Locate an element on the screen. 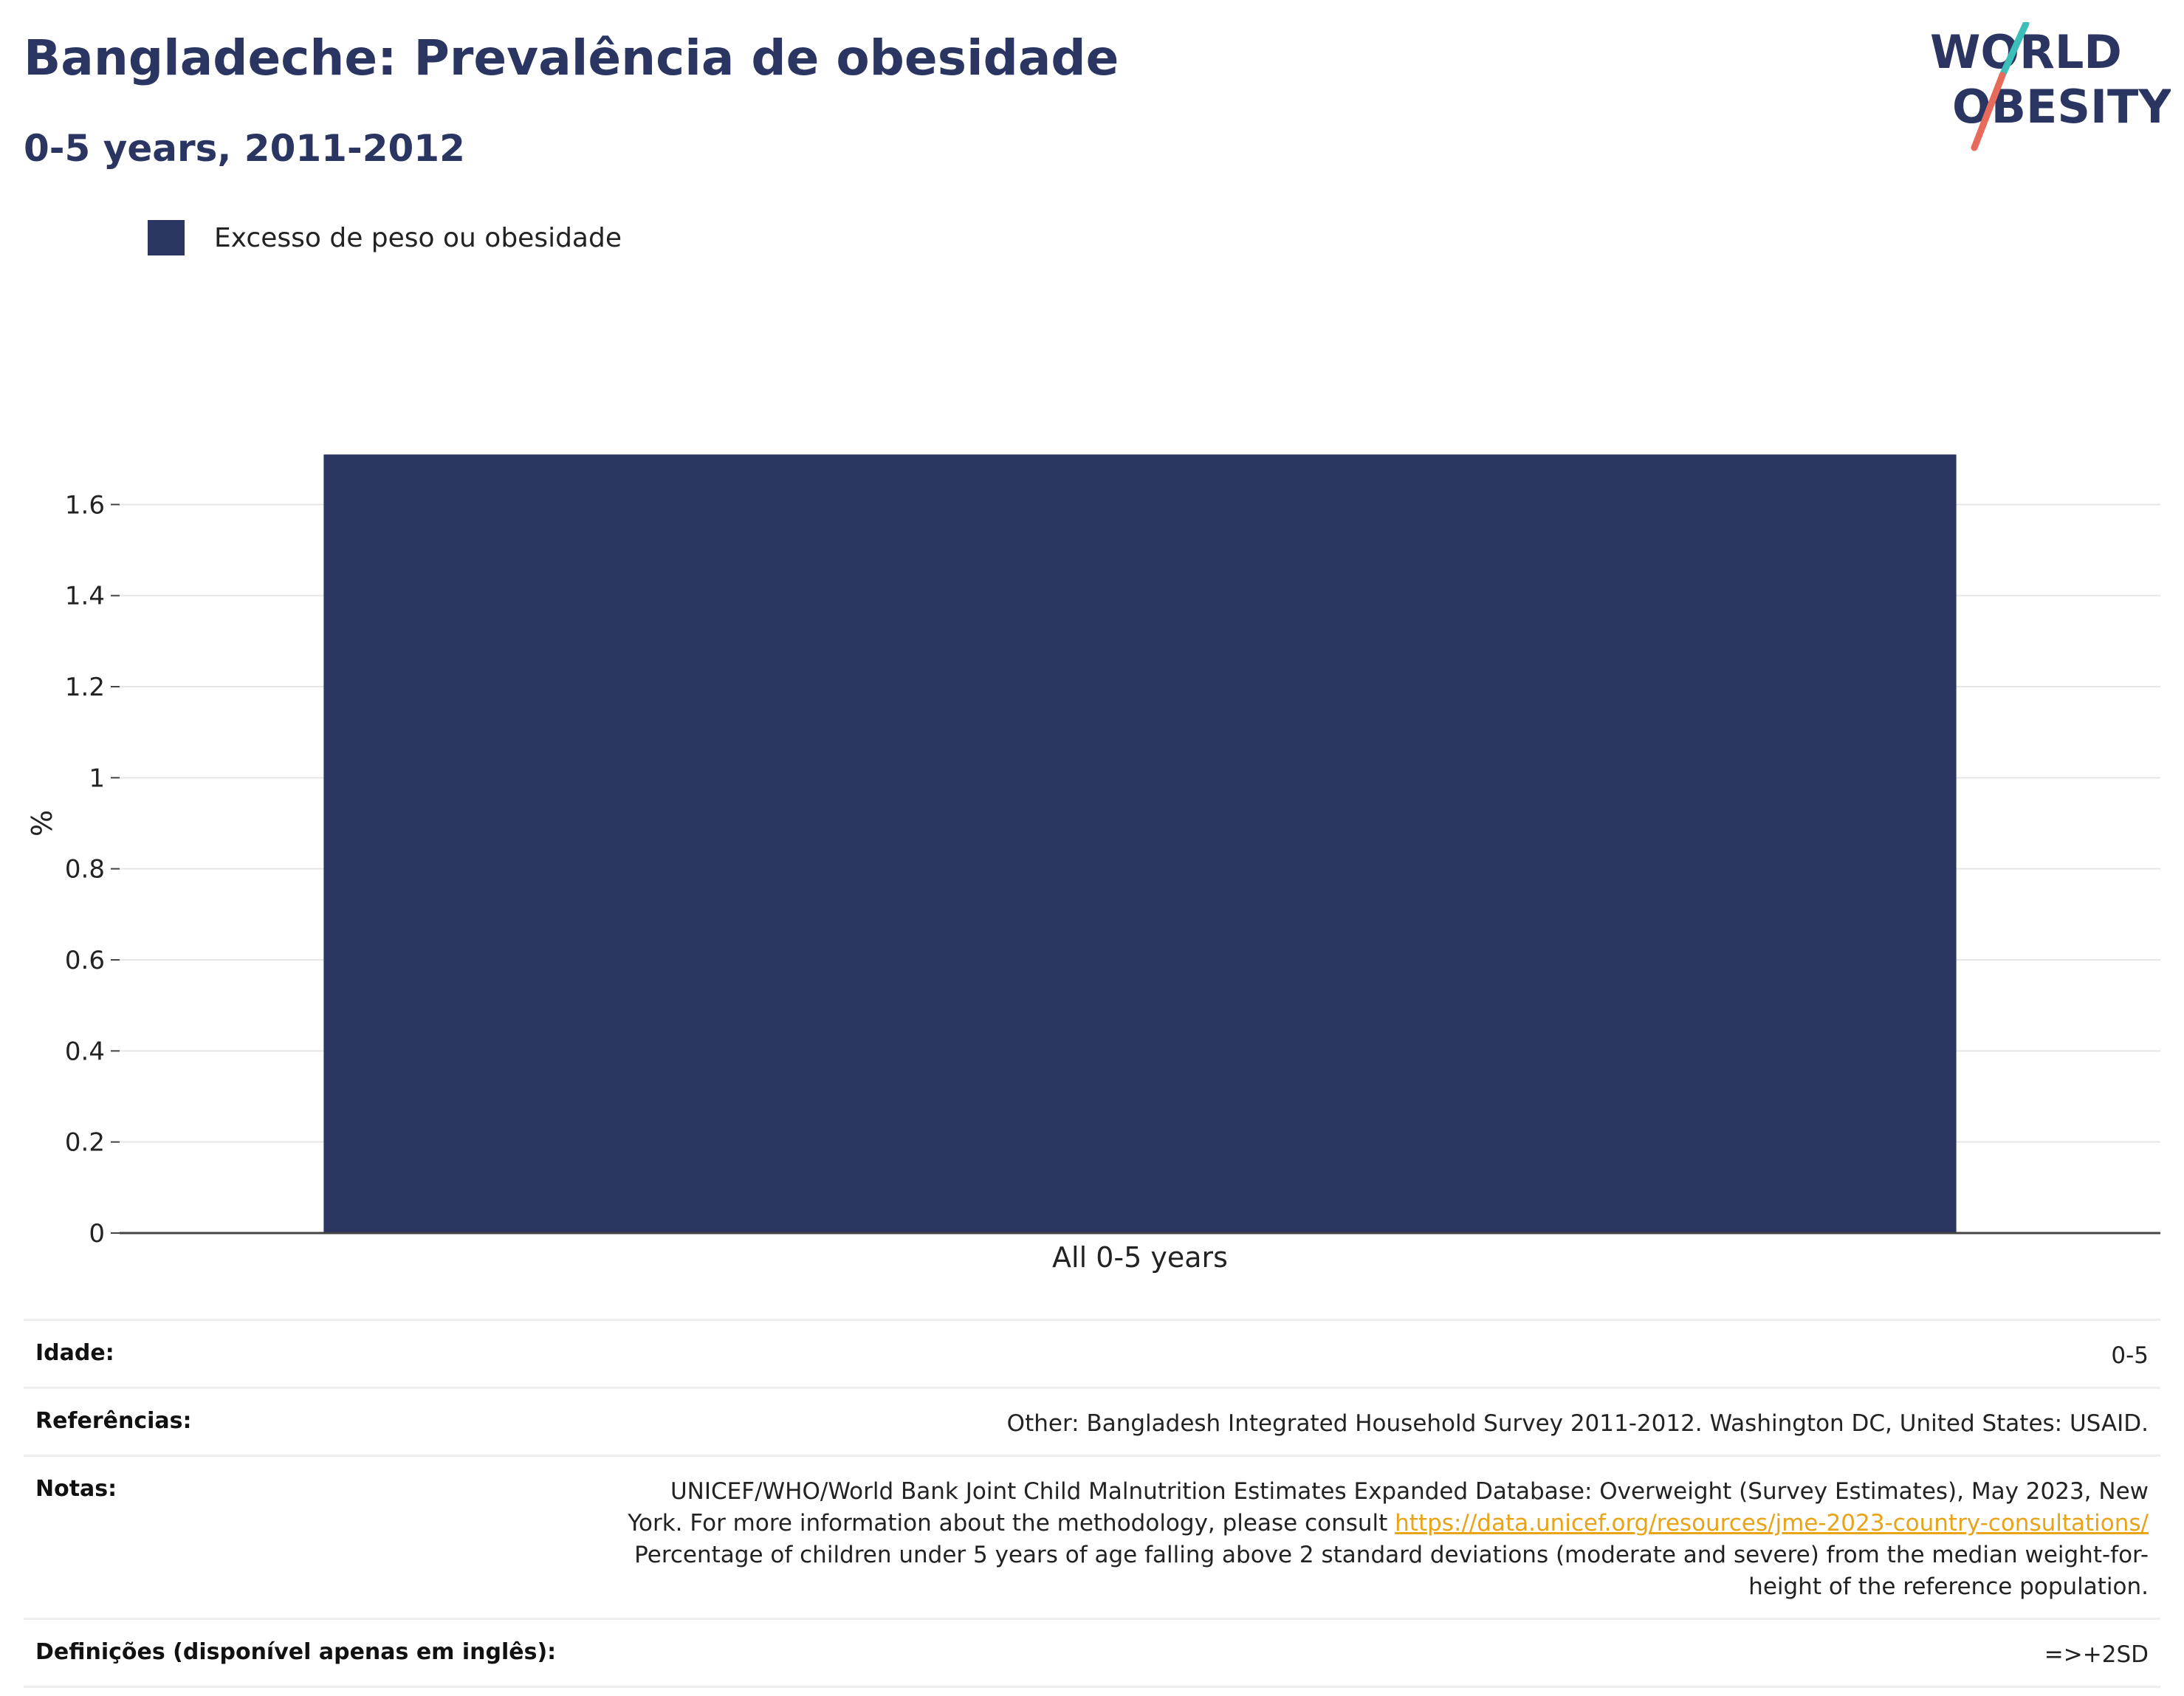 Image resolution: width=2184 pixels, height=1696 pixels. y-tick-label: 1.2 is located at coordinates (85, 687).